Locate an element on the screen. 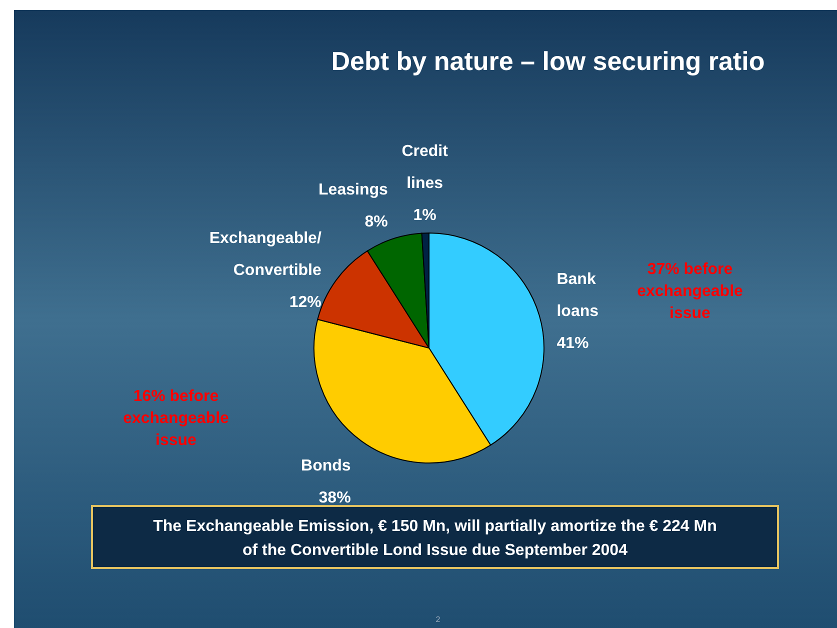 Image resolution: width=837 pixels, height=628 pixels. text: 16% before exchangeable issue is located at coordinates (176, 418).